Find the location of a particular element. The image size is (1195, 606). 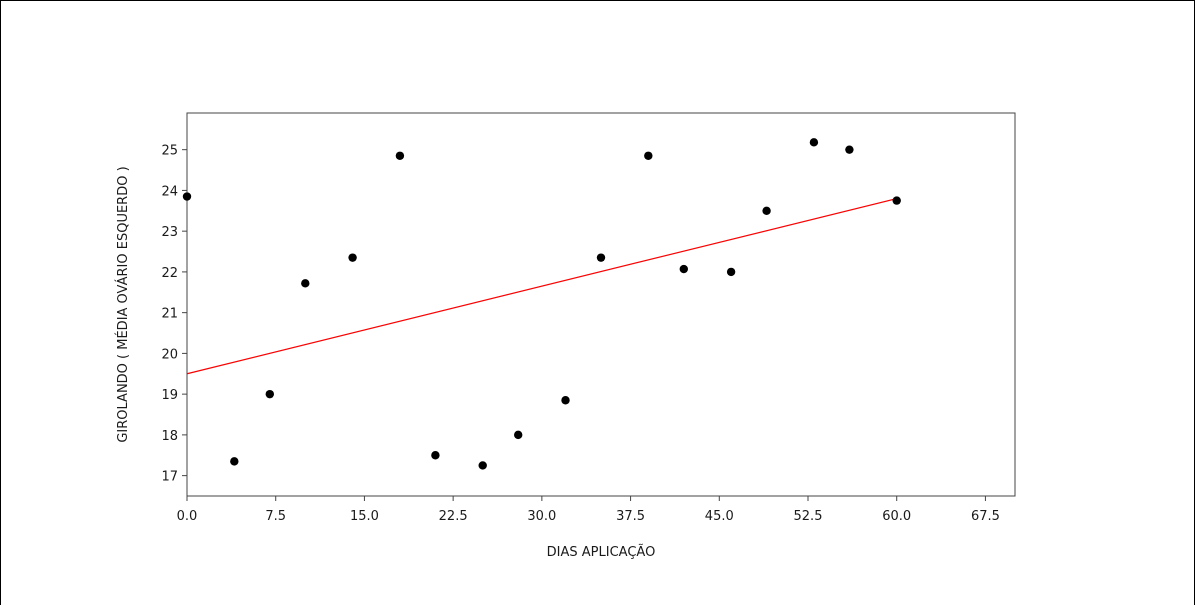

y-tick-label: 25 is located at coordinates (169, 151).